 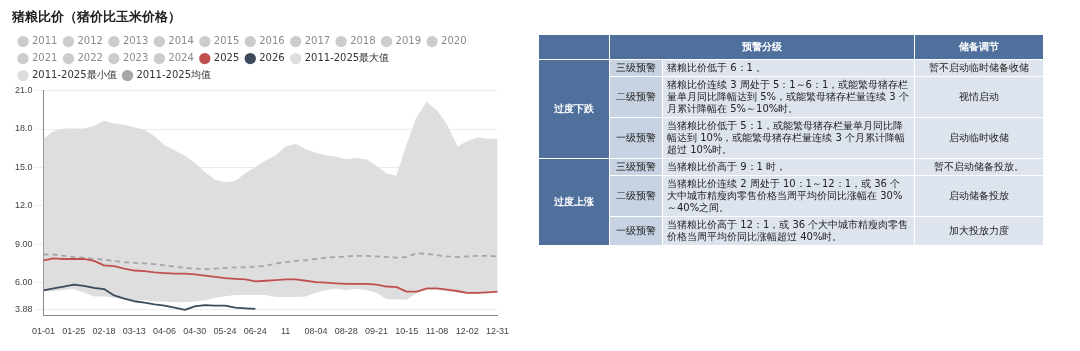 What do you see at coordinates (174, 75) in the screenshot?
I see `legend-label: 2011-2025均值` at bounding box center [174, 75].